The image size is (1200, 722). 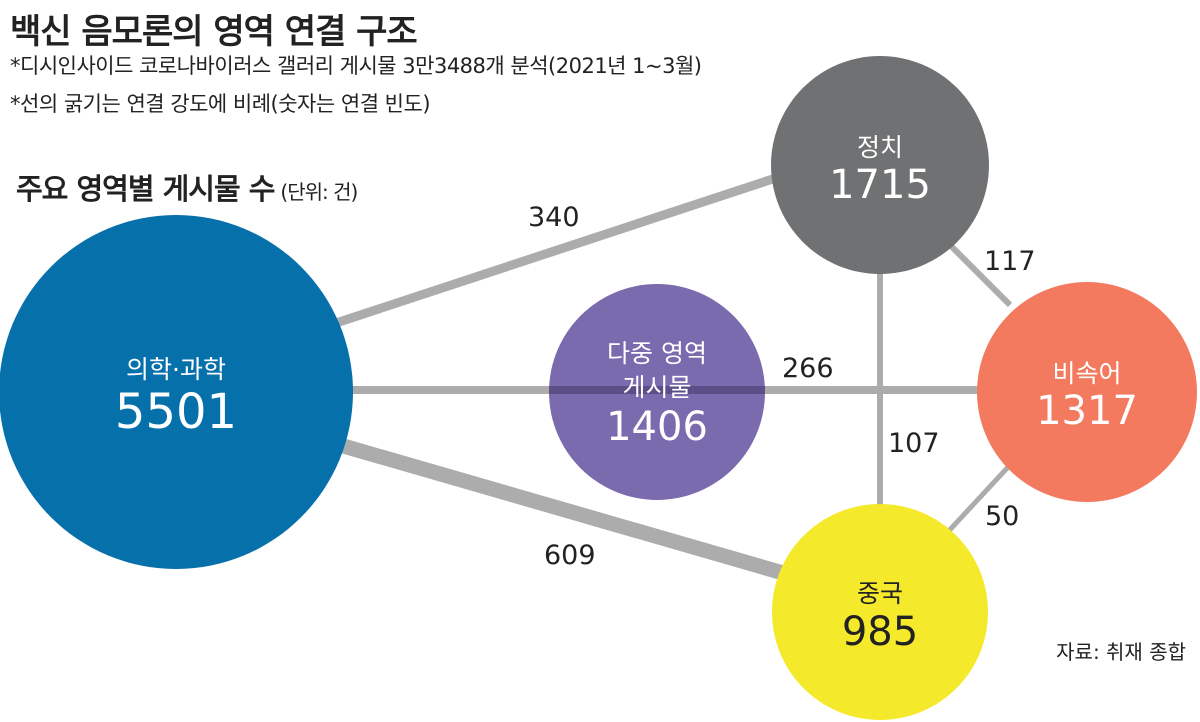 I want to click on node-name-multi-line1: 다중 영역, so click(x=657, y=353).